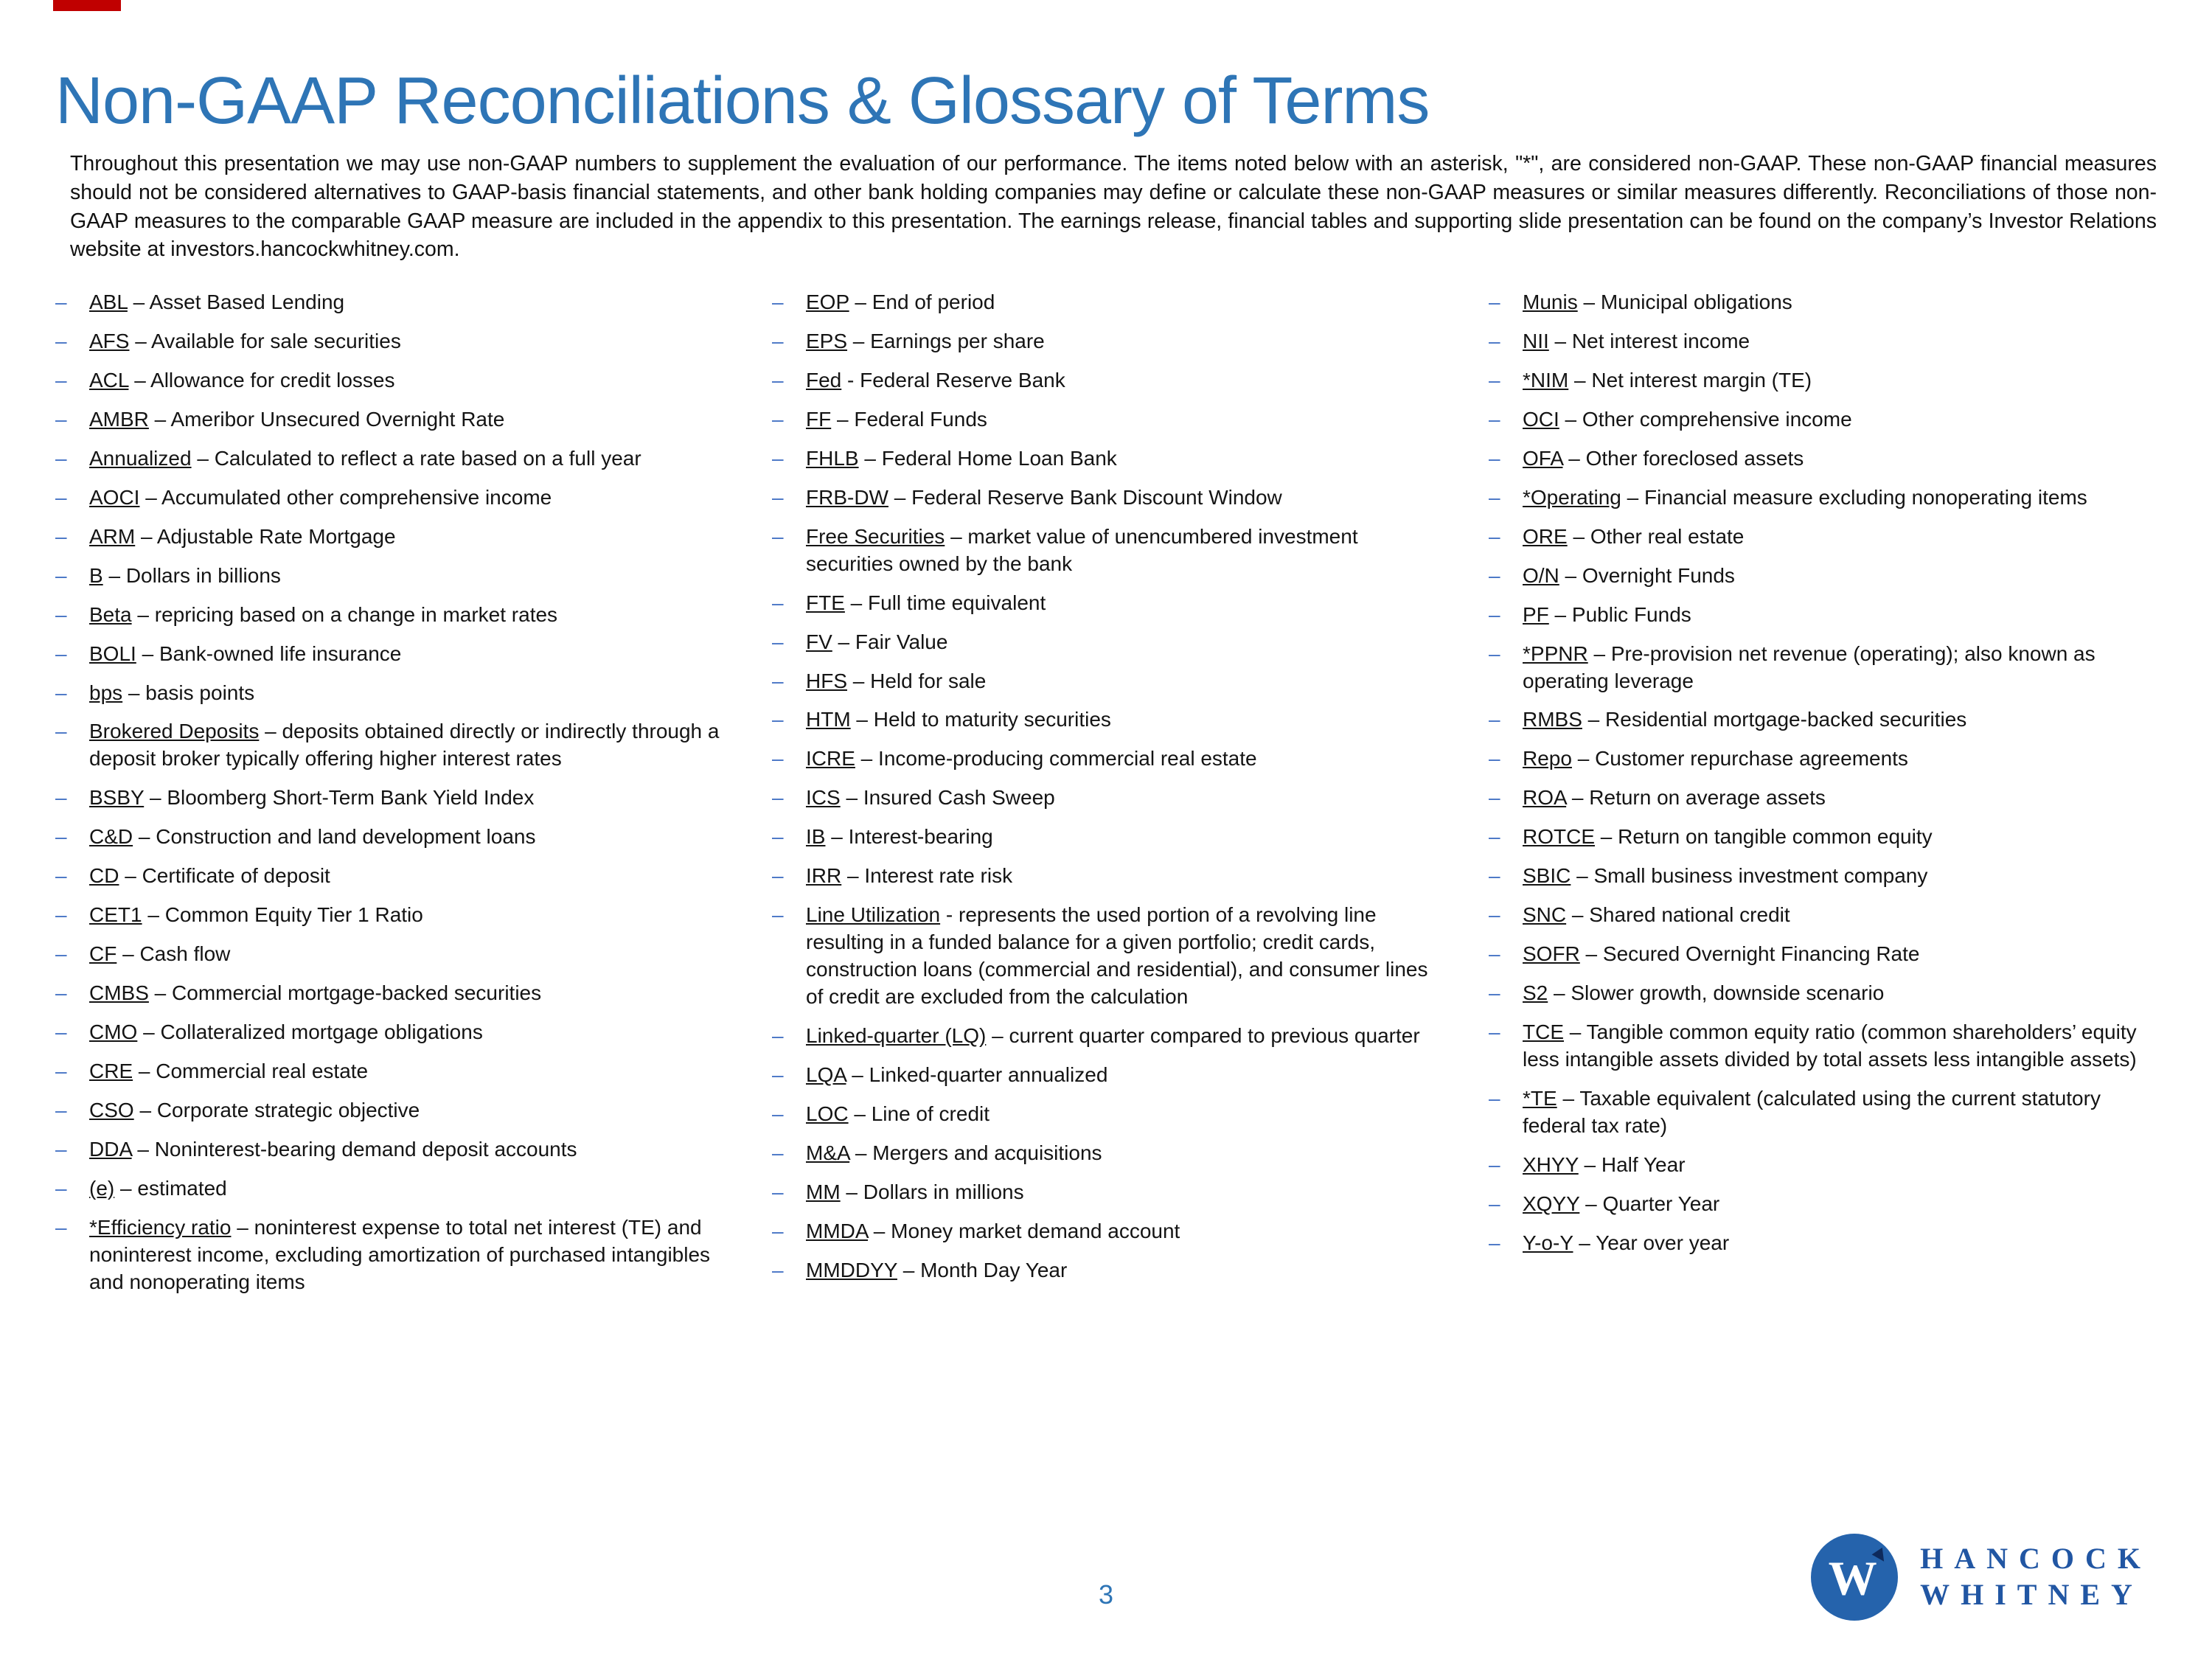  Describe the element at coordinates (1547, 876) in the screenshot. I see `glossary-term: SBIC` at that location.